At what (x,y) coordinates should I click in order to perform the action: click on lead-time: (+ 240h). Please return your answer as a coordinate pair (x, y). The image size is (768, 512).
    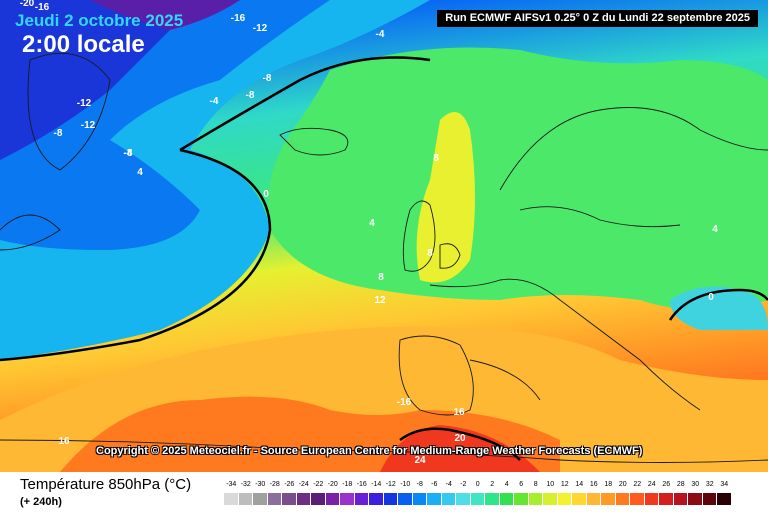
    Looking at the image, I should click on (41, 502).